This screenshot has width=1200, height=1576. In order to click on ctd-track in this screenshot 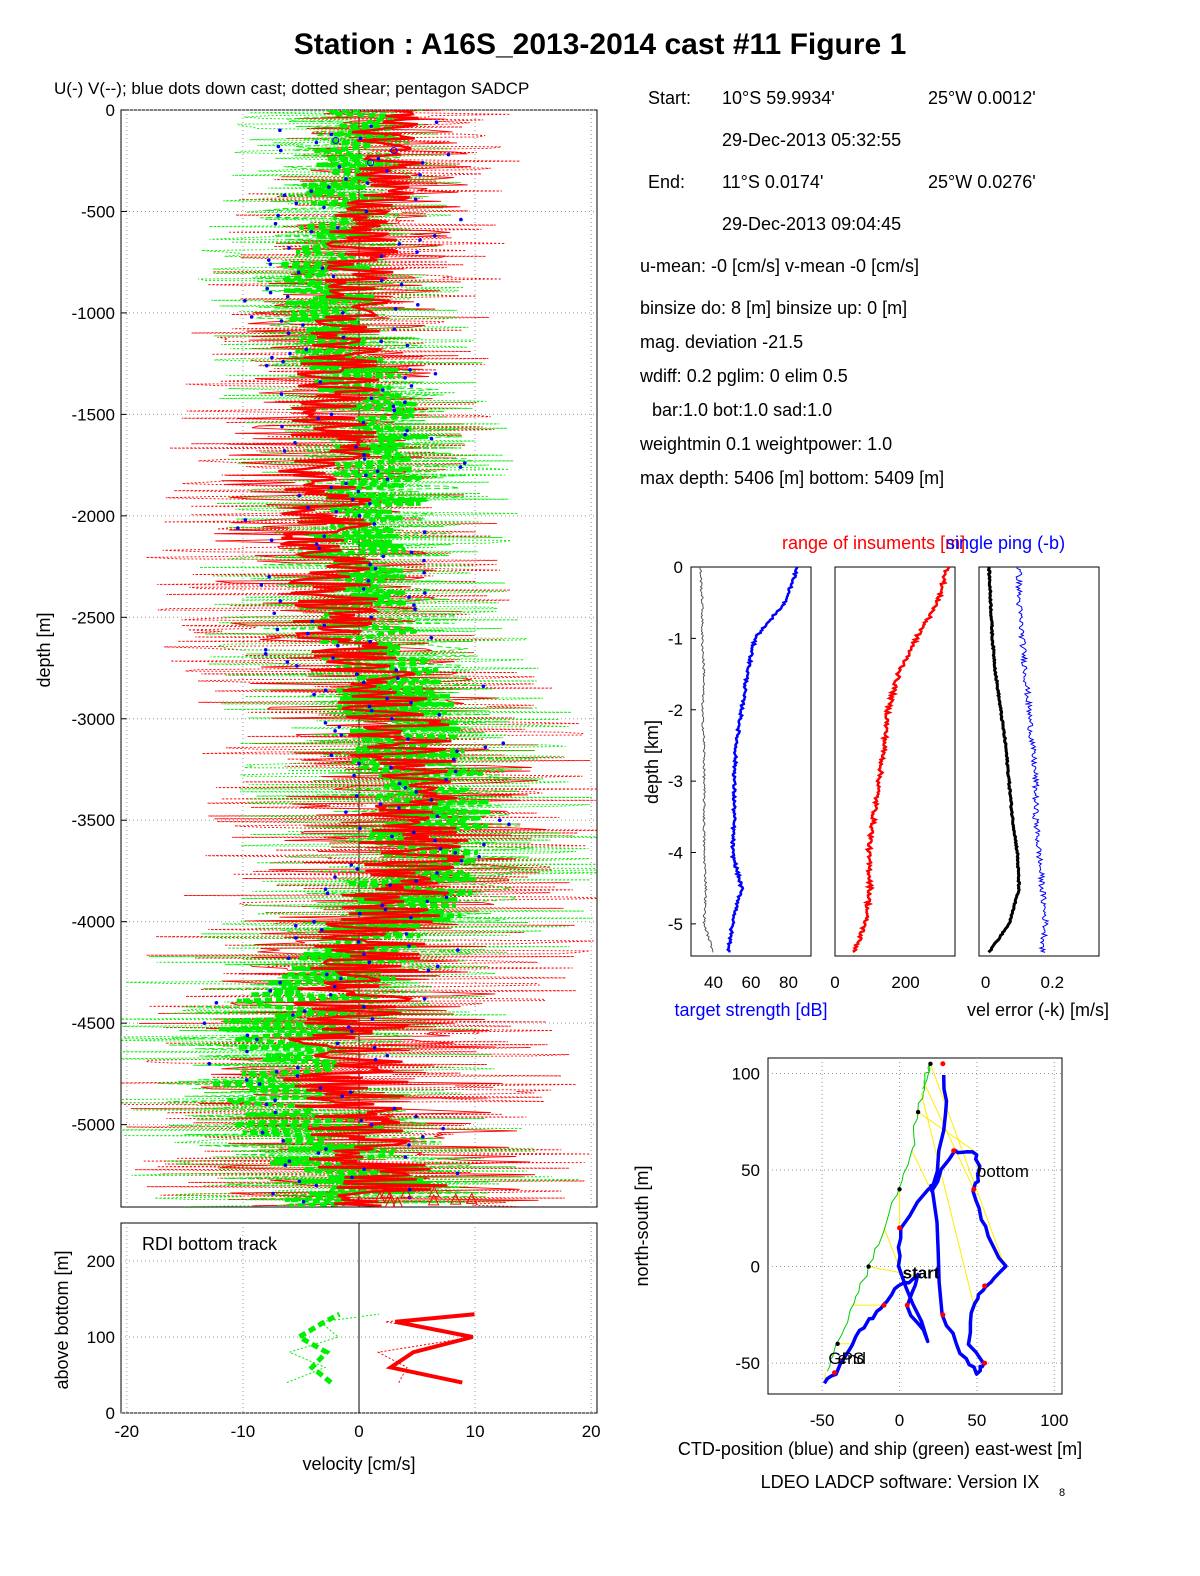, I will do `click(915, 1229)`.